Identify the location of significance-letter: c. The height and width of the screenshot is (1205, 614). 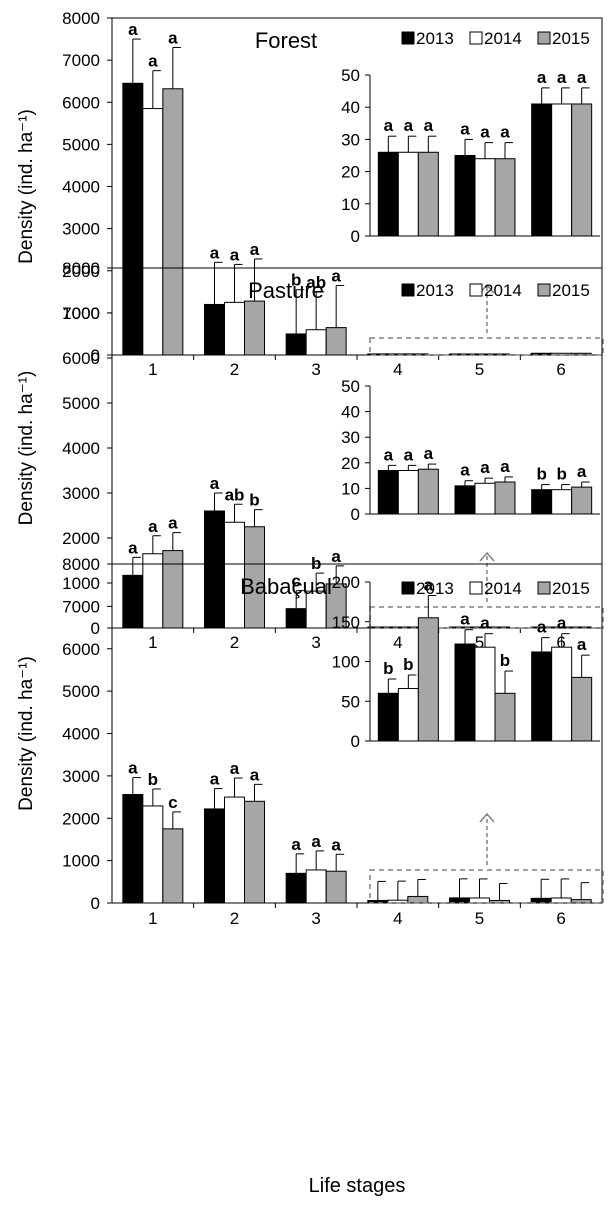
(172, 802).